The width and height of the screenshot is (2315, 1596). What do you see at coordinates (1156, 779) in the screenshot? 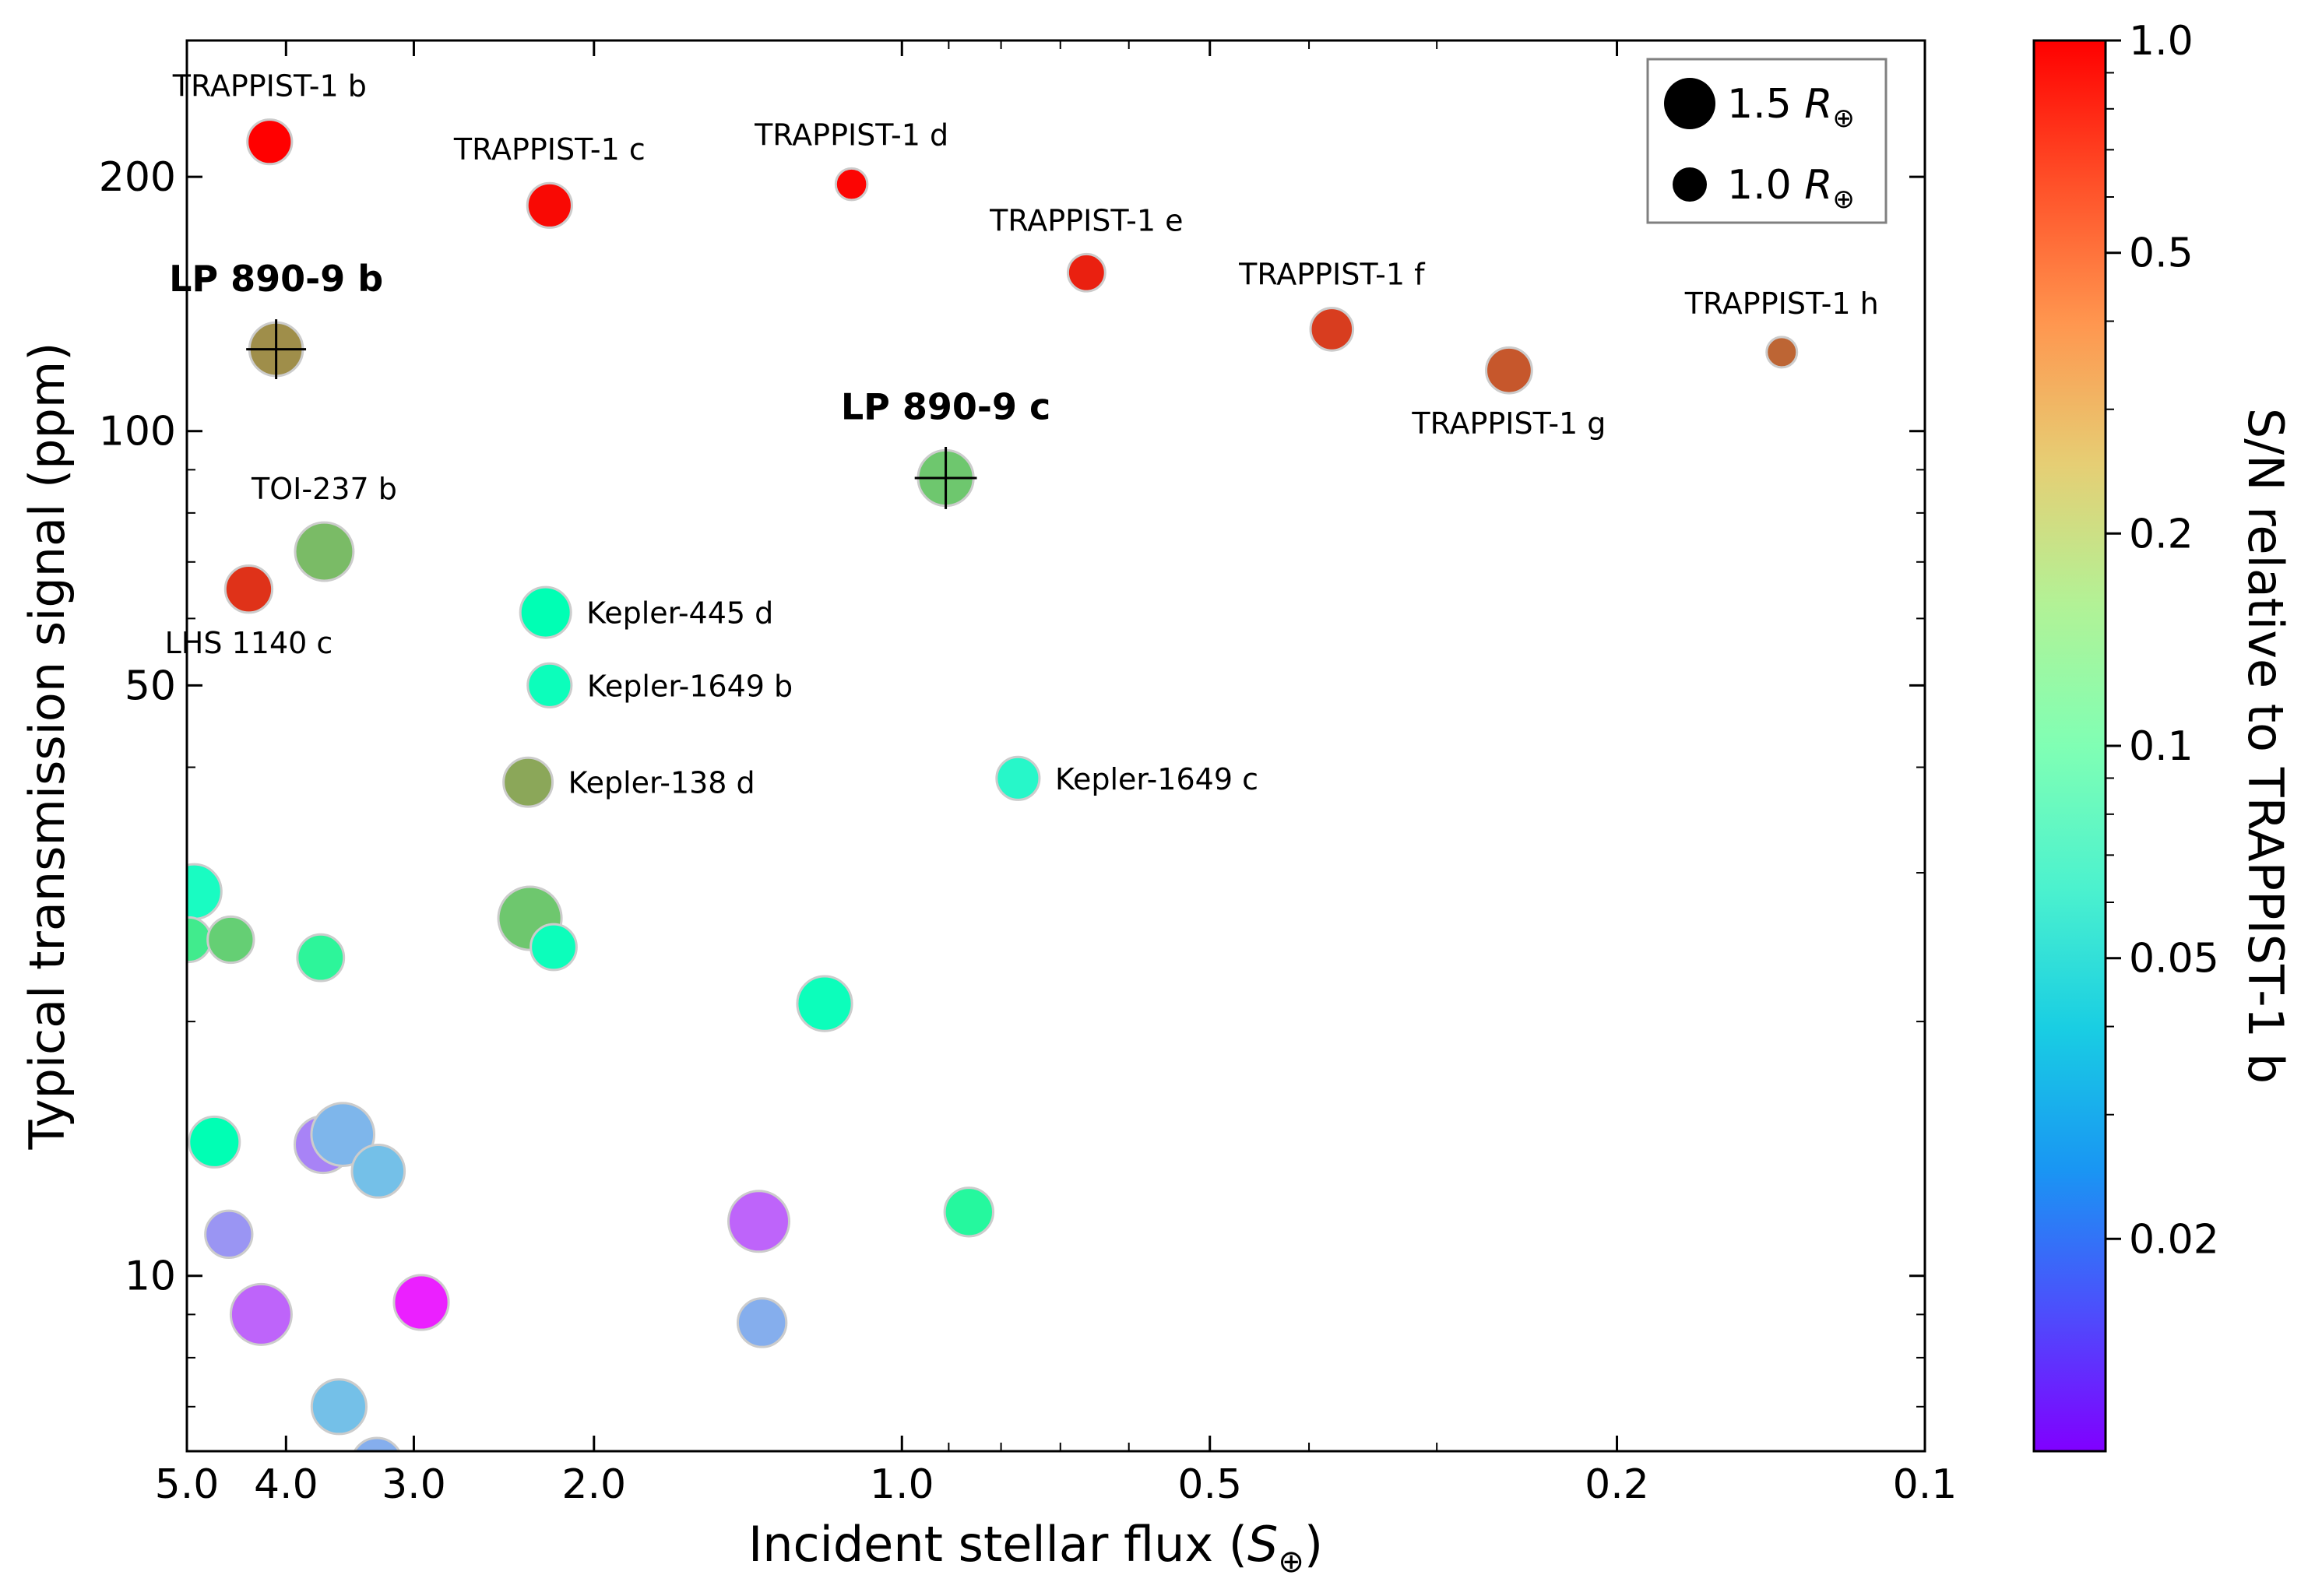
I see `point-label: Kepler-1649 c` at bounding box center [1156, 779].